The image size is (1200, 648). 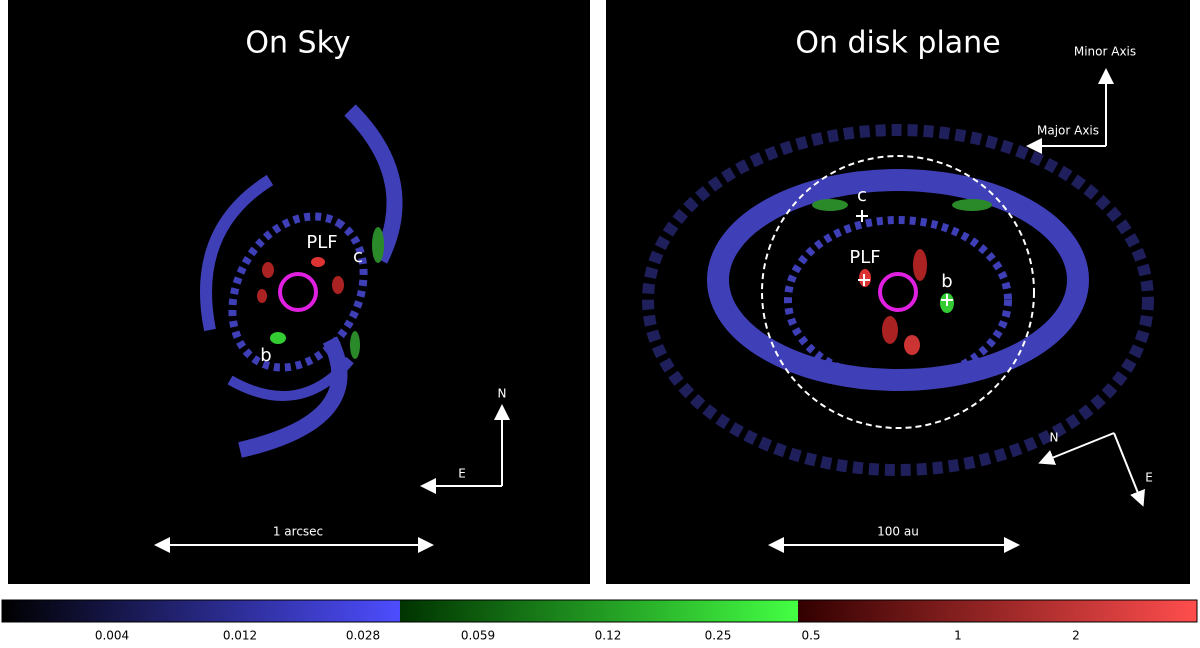 What do you see at coordinates (112, 636) in the screenshot?
I see `colorbar-tick-label: 0.004` at bounding box center [112, 636].